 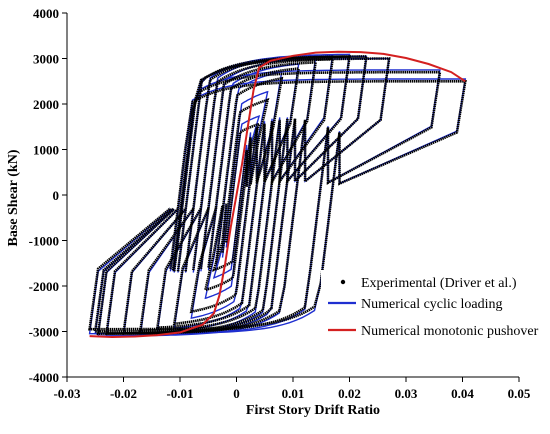 I want to click on y-axis-title: Base Shear (kN), so click(x=13, y=197).